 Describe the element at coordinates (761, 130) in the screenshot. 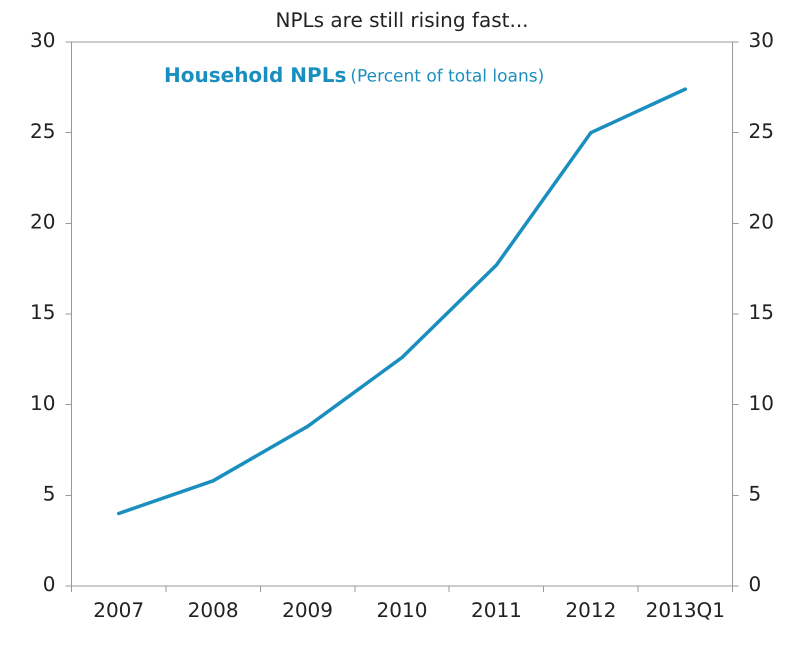

I see `y2-tick-label: 25` at that location.